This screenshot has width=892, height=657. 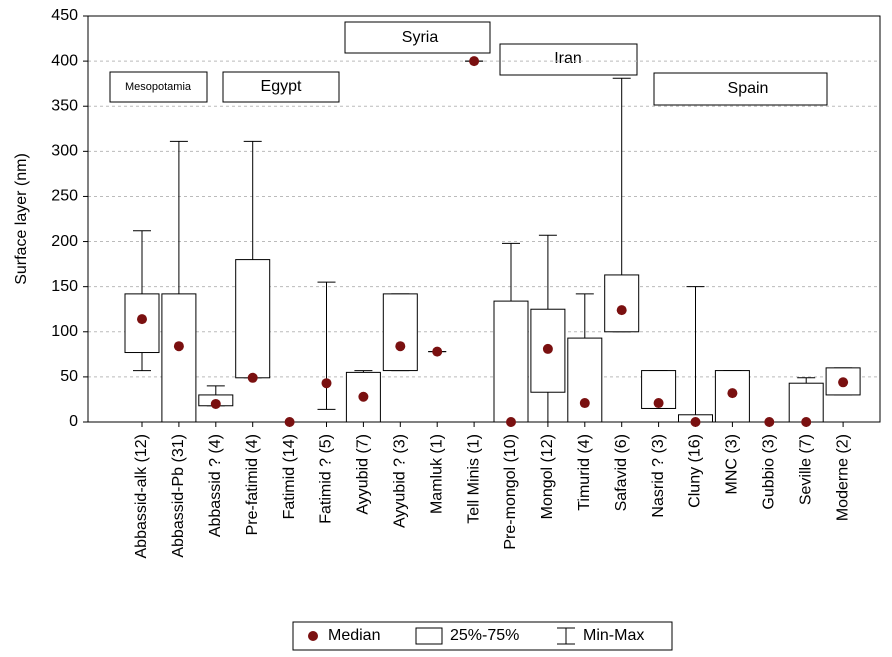 What do you see at coordinates (769, 472) in the screenshot?
I see `x-tick-label: Gubbio (3)` at bounding box center [769, 472].